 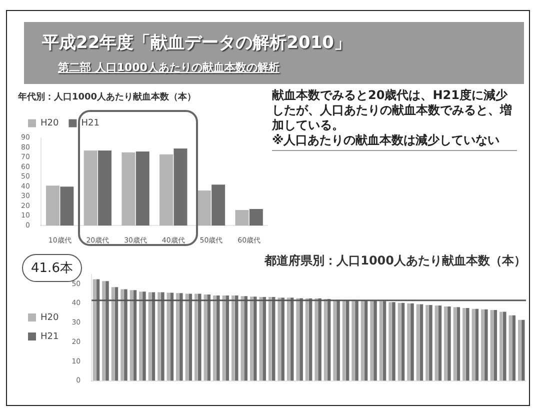 What do you see at coordinates (196, 43) in the screenshot?
I see `text: 平成22年度「献血データの解析2010」` at bounding box center [196, 43].